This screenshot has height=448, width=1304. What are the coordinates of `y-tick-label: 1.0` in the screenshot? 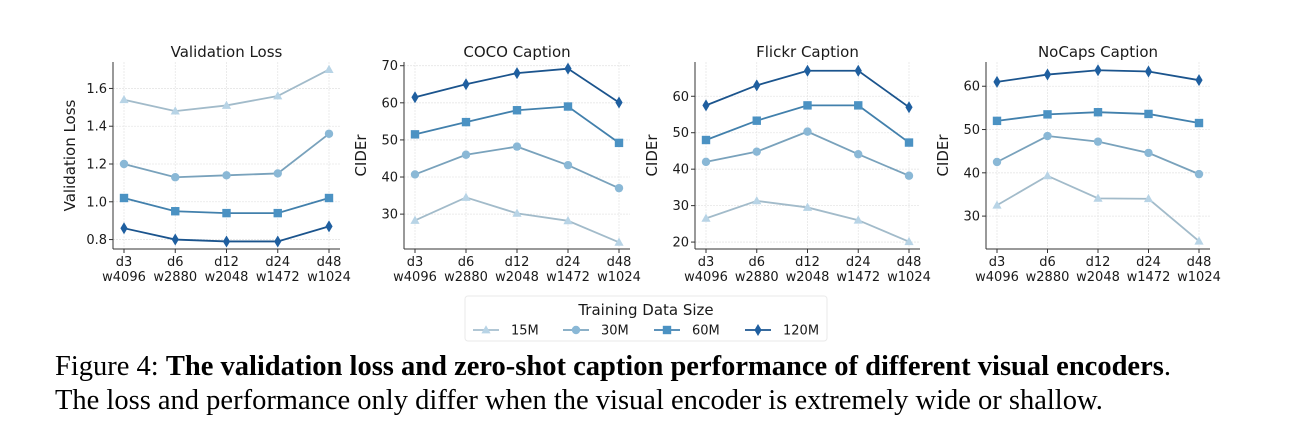 It's located at (96, 202).